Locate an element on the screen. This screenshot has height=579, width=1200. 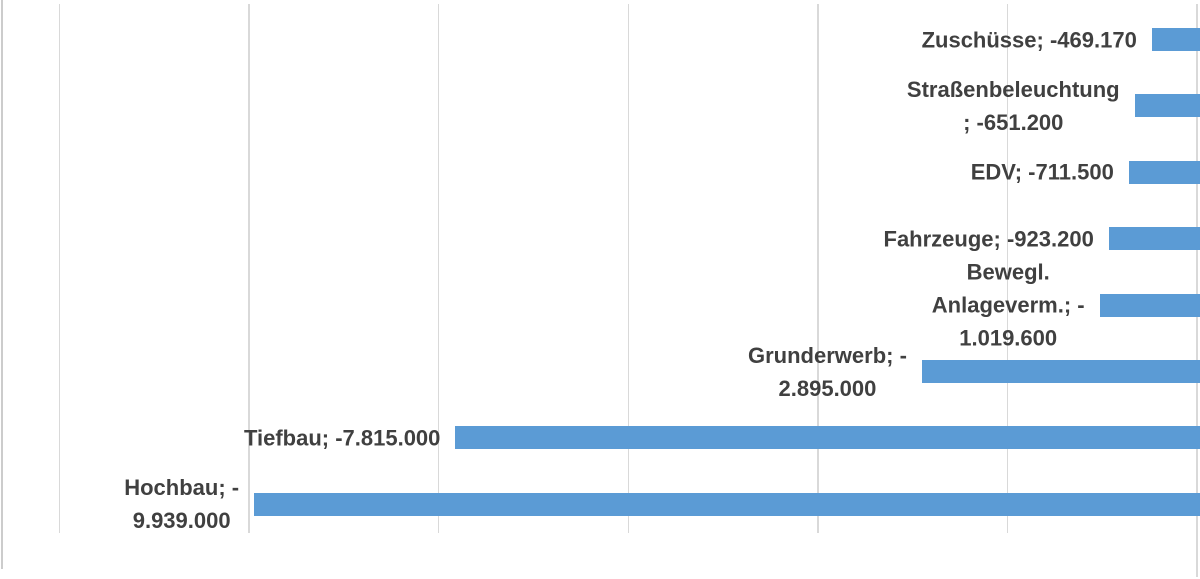
bar-label-line: EDV; -711.500 is located at coordinates (1042, 172).